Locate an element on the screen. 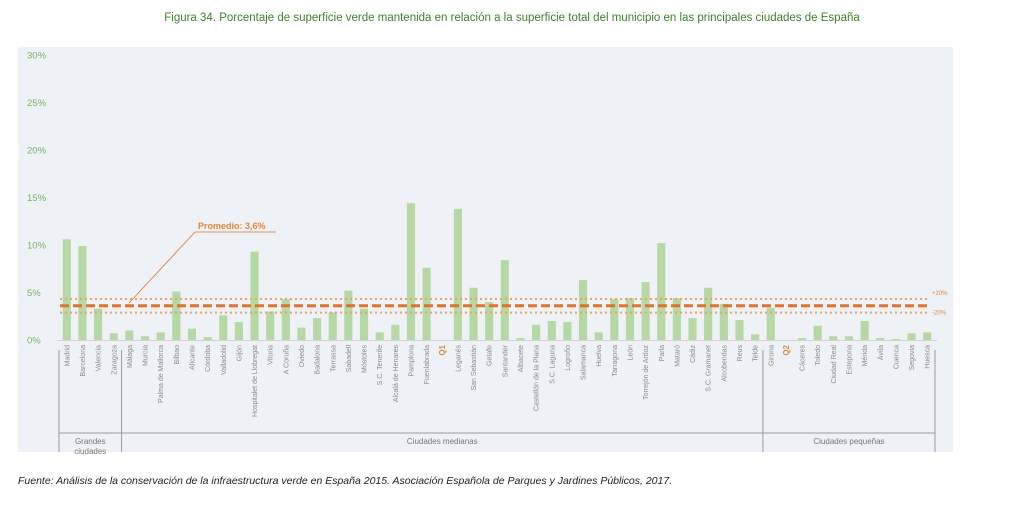 This screenshot has width=1024, height=511. y-tick-label: 20% is located at coordinates (37, 151).